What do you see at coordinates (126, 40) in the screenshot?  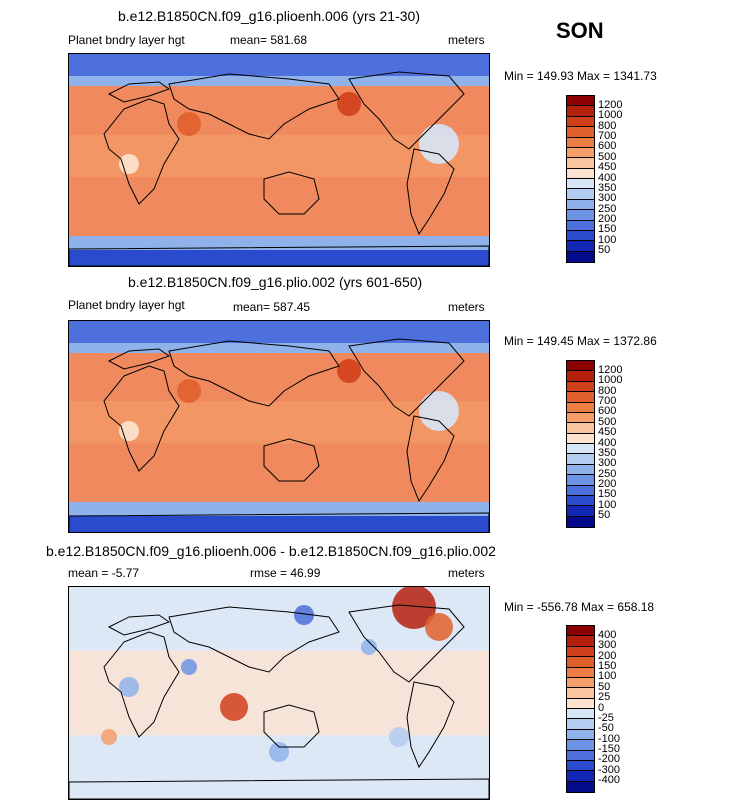 I see `panel-1-variable: Planet bndry layer hgt` at bounding box center [126, 40].